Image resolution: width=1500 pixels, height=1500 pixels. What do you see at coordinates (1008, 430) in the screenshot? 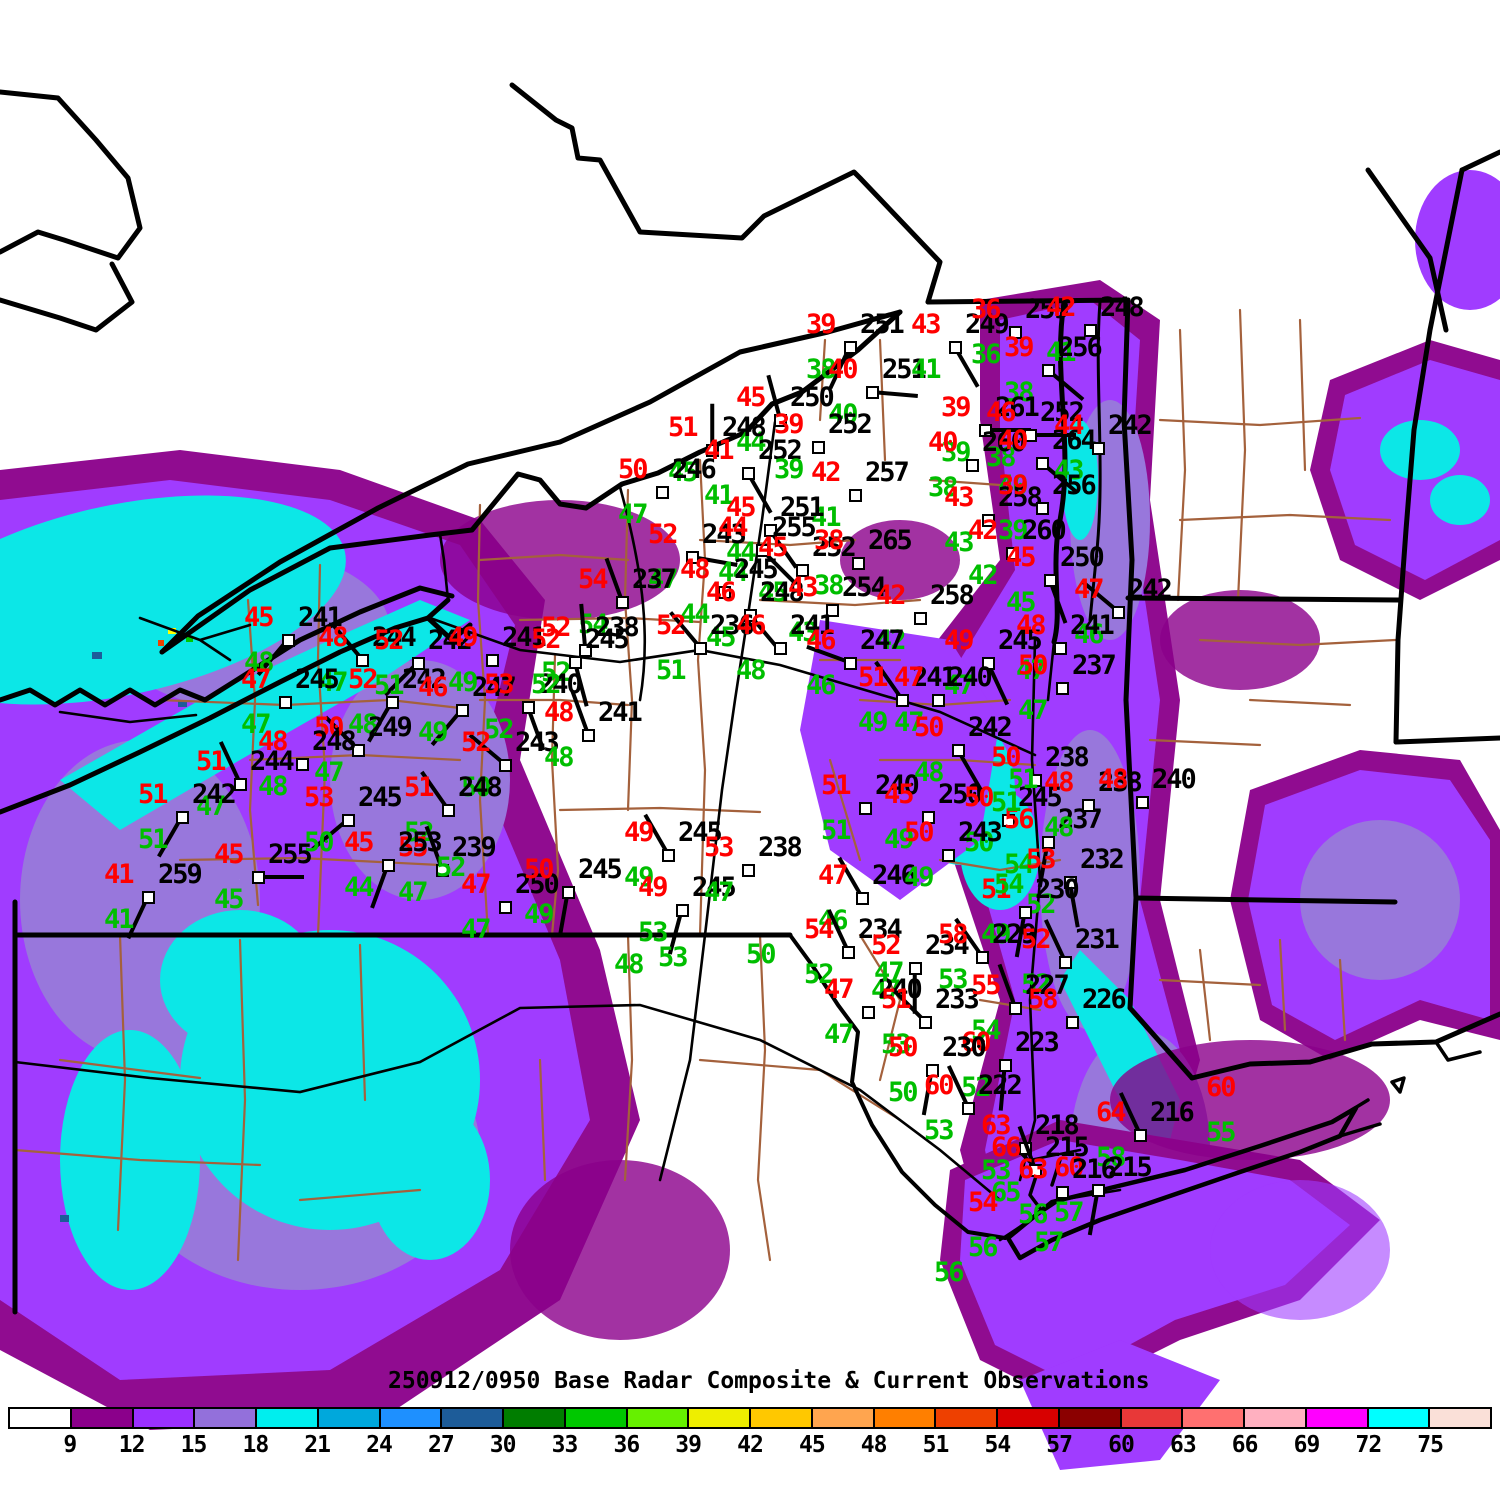
I see `wind-barb` at bounding box center [1008, 430].